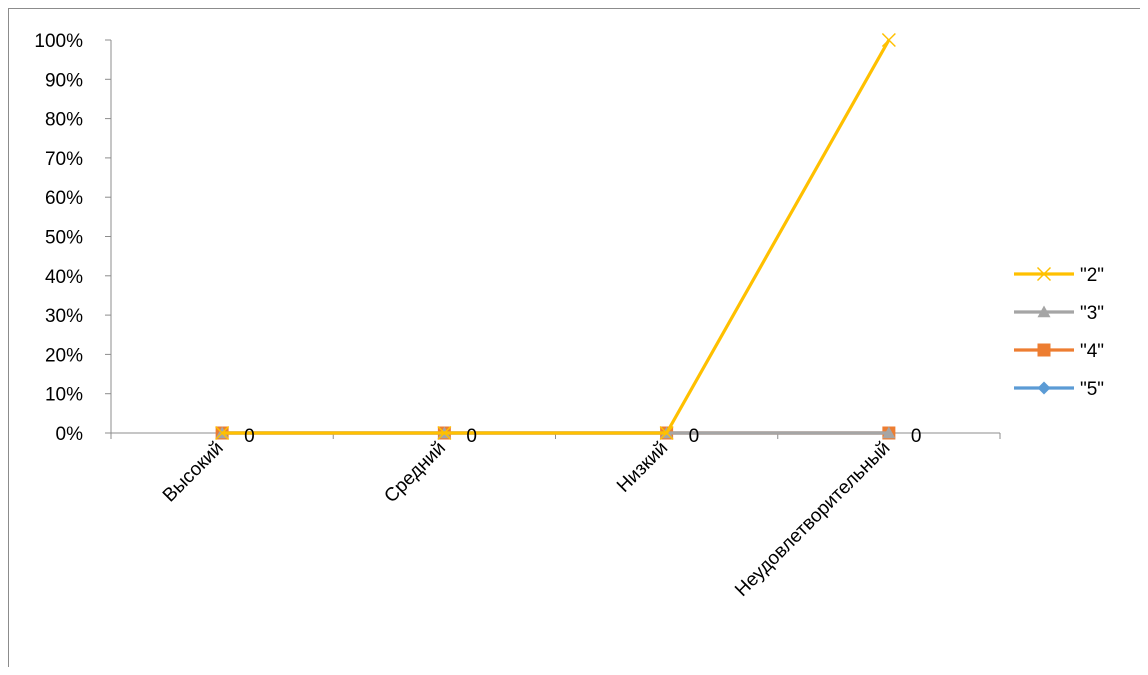  Describe the element at coordinates (1059, 332) in the screenshot. I see `legend: "2" "3" "4" "5"` at that location.